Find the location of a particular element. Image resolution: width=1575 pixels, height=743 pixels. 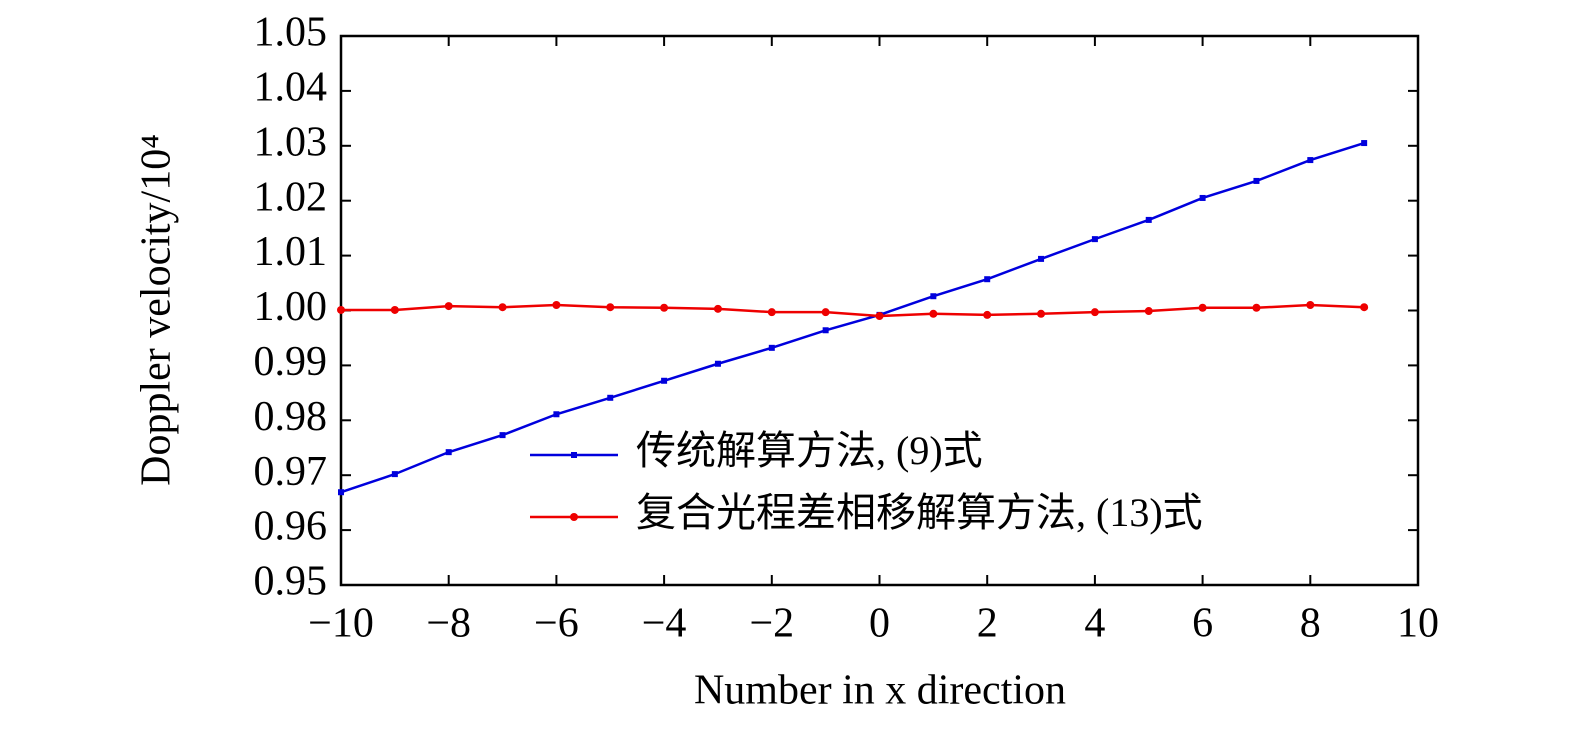

y-tick-label: 1.00 is located at coordinates (291, 307).